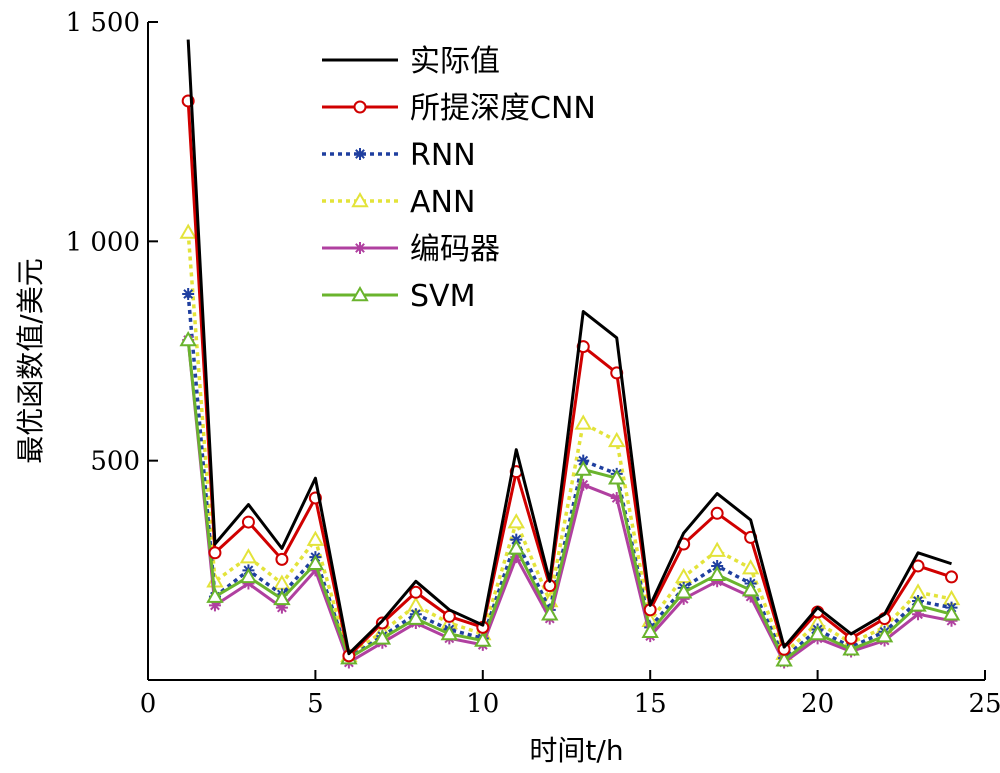 Image resolution: width=1000 pixels, height=773 pixels. What do you see at coordinates (455, 249) in the screenshot?
I see `legend-label: 编码器` at bounding box center [455, 249].